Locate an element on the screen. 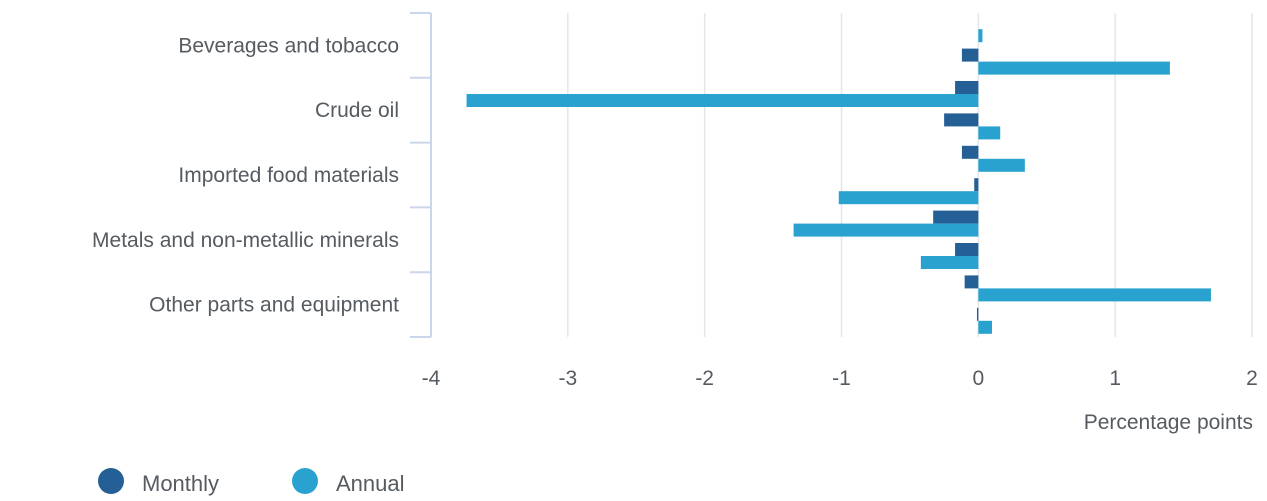 This screenshot has height=501, width=1267. x-tick-label: -3 is located at coordinates (567, 378).